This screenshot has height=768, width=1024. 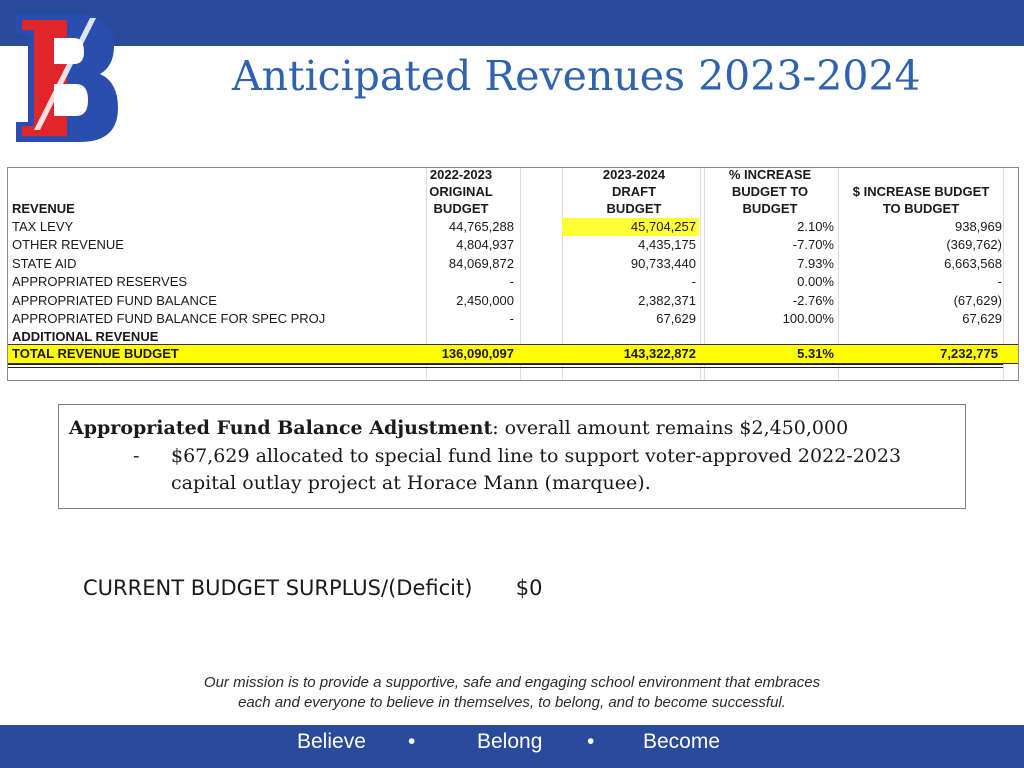 I want to click on row-label: TAX LEVY, so click(x=43, y=226).